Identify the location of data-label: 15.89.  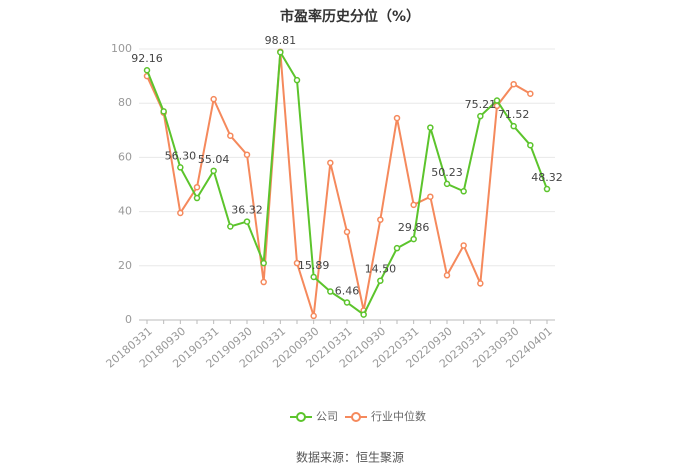
(314, 265).